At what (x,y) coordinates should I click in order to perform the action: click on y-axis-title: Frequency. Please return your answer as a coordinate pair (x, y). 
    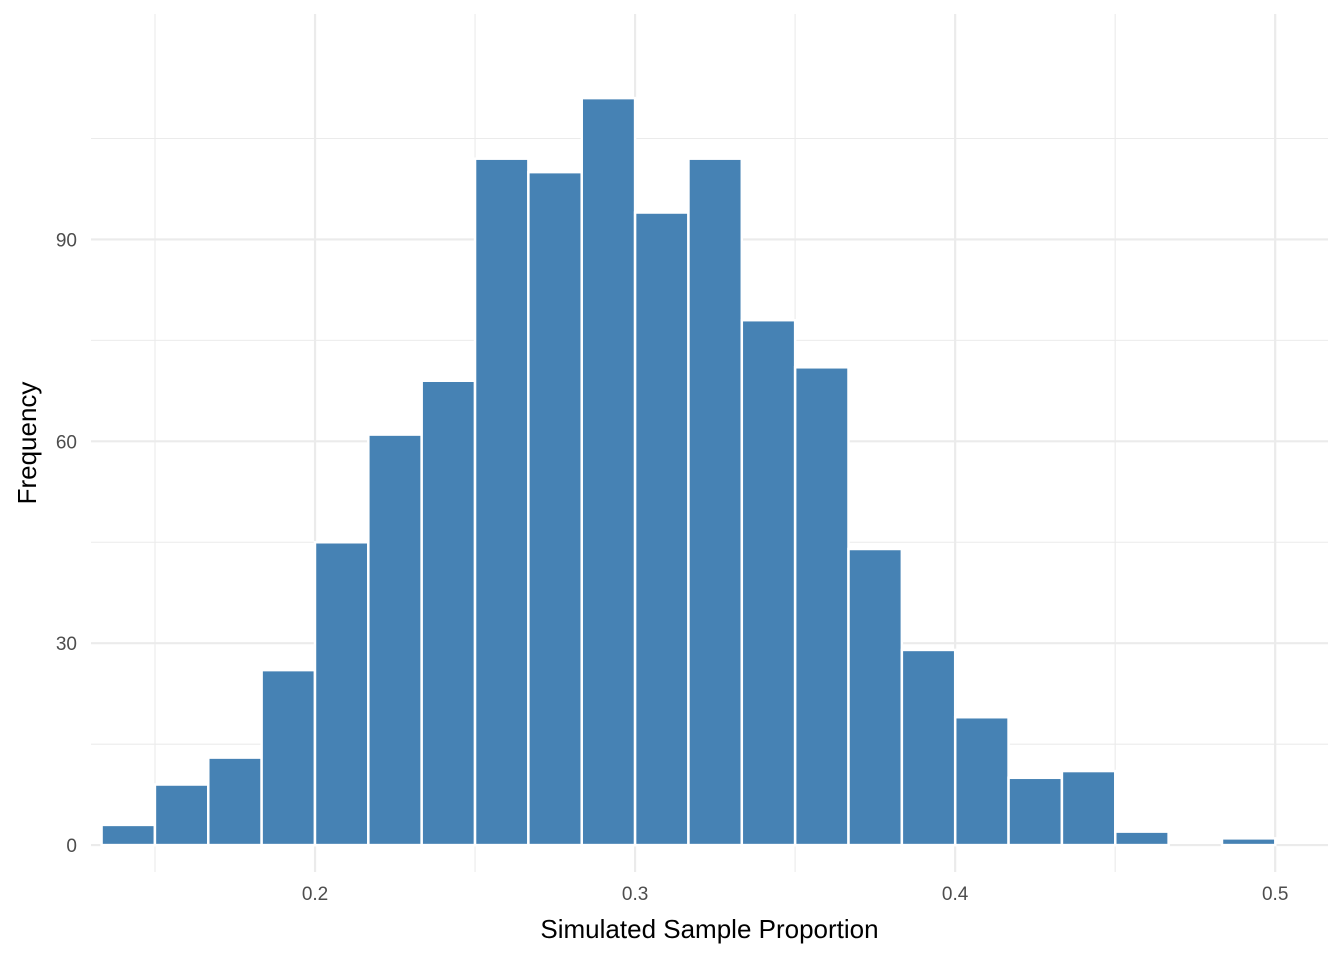
    Looking at the image, I should click on (27, 443).